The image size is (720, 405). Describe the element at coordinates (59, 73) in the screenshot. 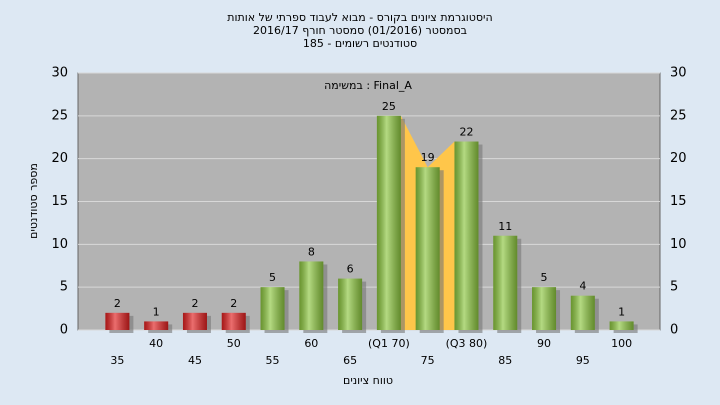

I see `y-tick-label: 30` at that location.